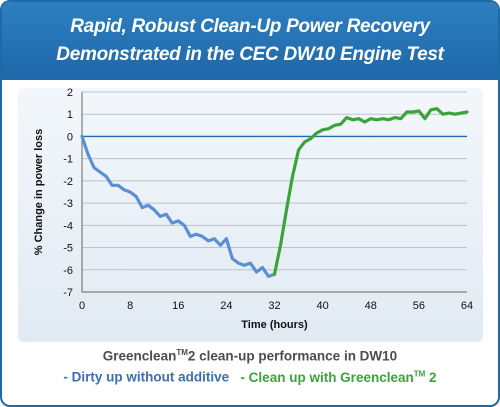  Describe the element at coordinates (70, 93) in the screenshot. I see `y-tick-label: 2` at that location.